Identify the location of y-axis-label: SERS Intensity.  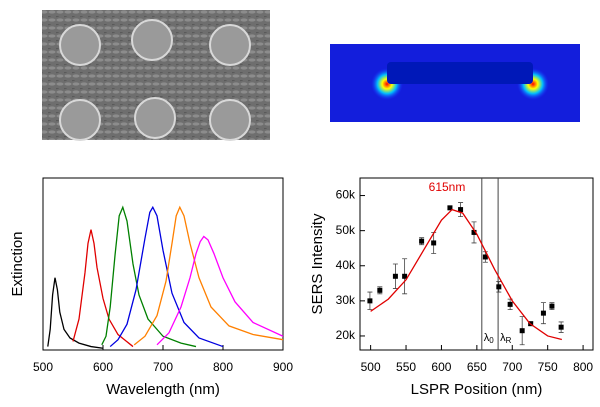
(317, 263).